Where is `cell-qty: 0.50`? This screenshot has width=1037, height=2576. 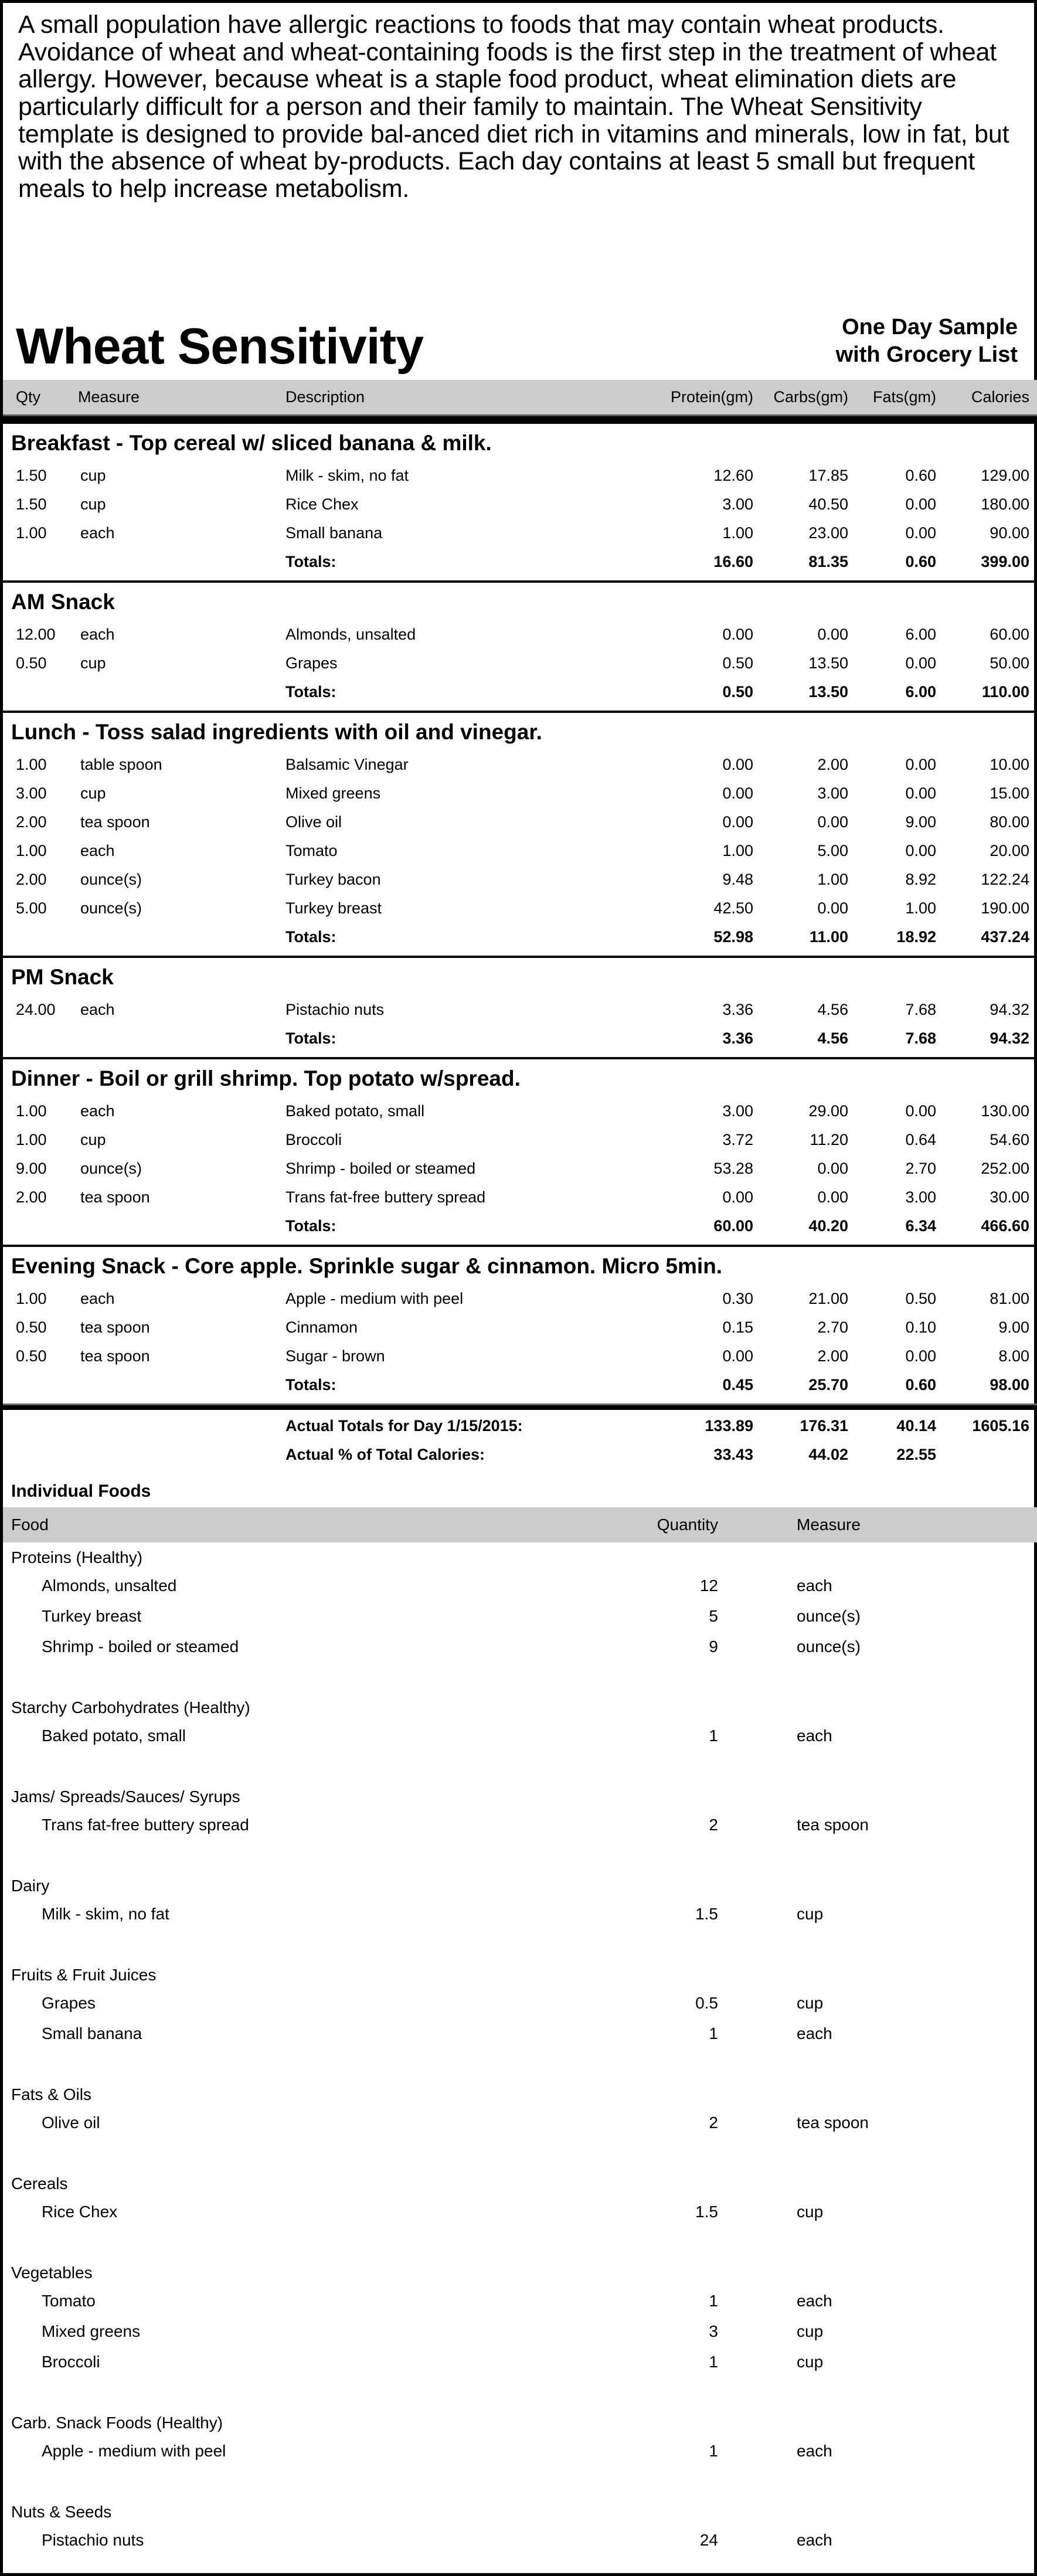 cell-qty: 0.50 is located at coordinates (31, 1356).